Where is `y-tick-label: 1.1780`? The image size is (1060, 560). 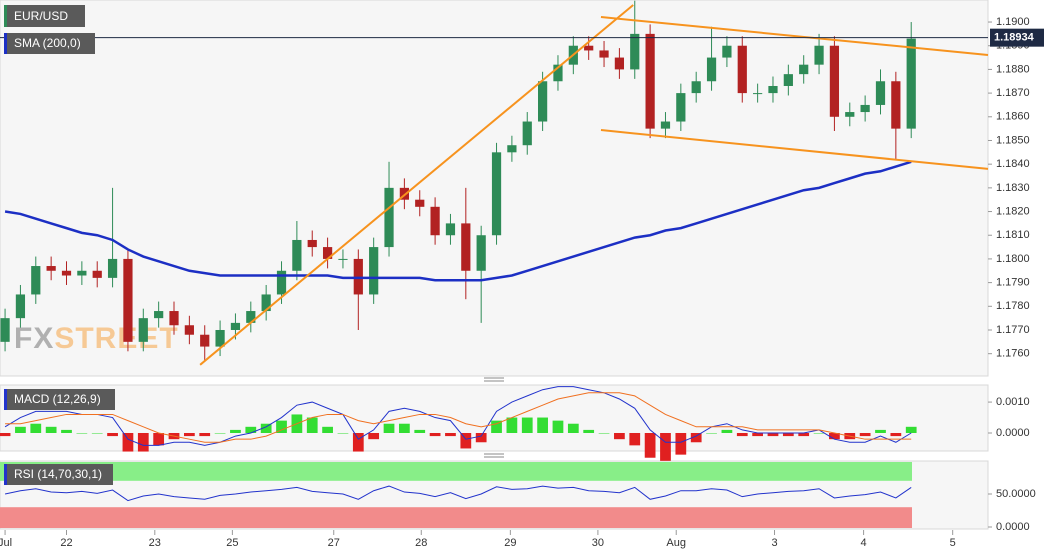
y-tick-label: 1.1780 is located at coordinates (1013, 306).